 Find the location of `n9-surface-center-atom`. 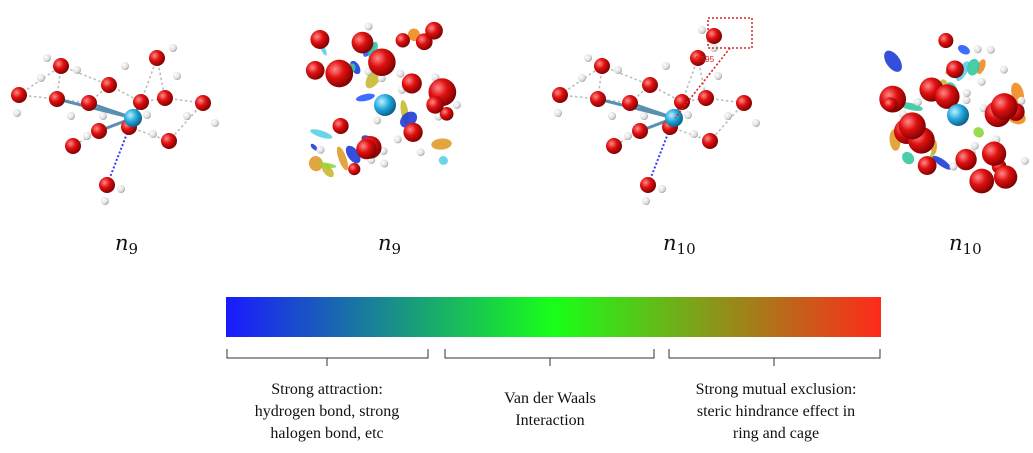

n9-surface-center-atom is located at coordinates (385, 105).